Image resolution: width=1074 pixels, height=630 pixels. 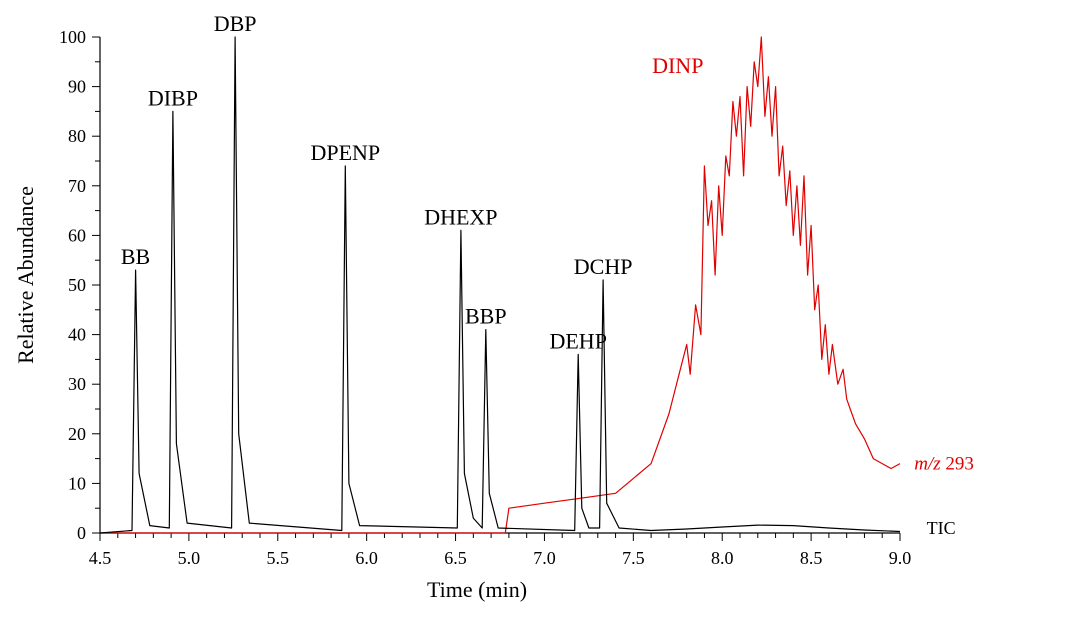 I want to click on peak-label: DEHP, so click(x=577, y=340).